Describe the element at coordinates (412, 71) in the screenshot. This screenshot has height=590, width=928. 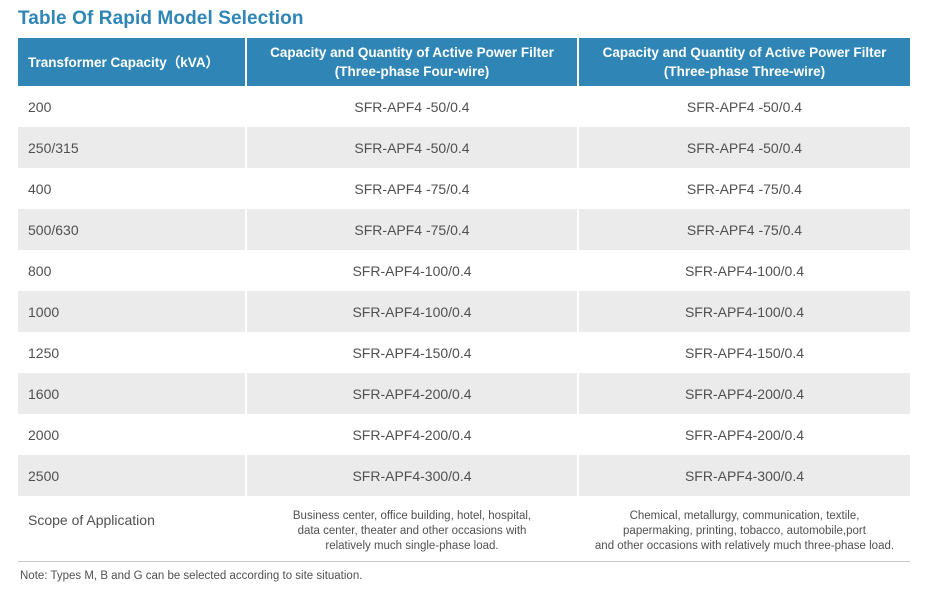
I see `header-four-wire-line2: (Three-phase Four-wire)` at that location.